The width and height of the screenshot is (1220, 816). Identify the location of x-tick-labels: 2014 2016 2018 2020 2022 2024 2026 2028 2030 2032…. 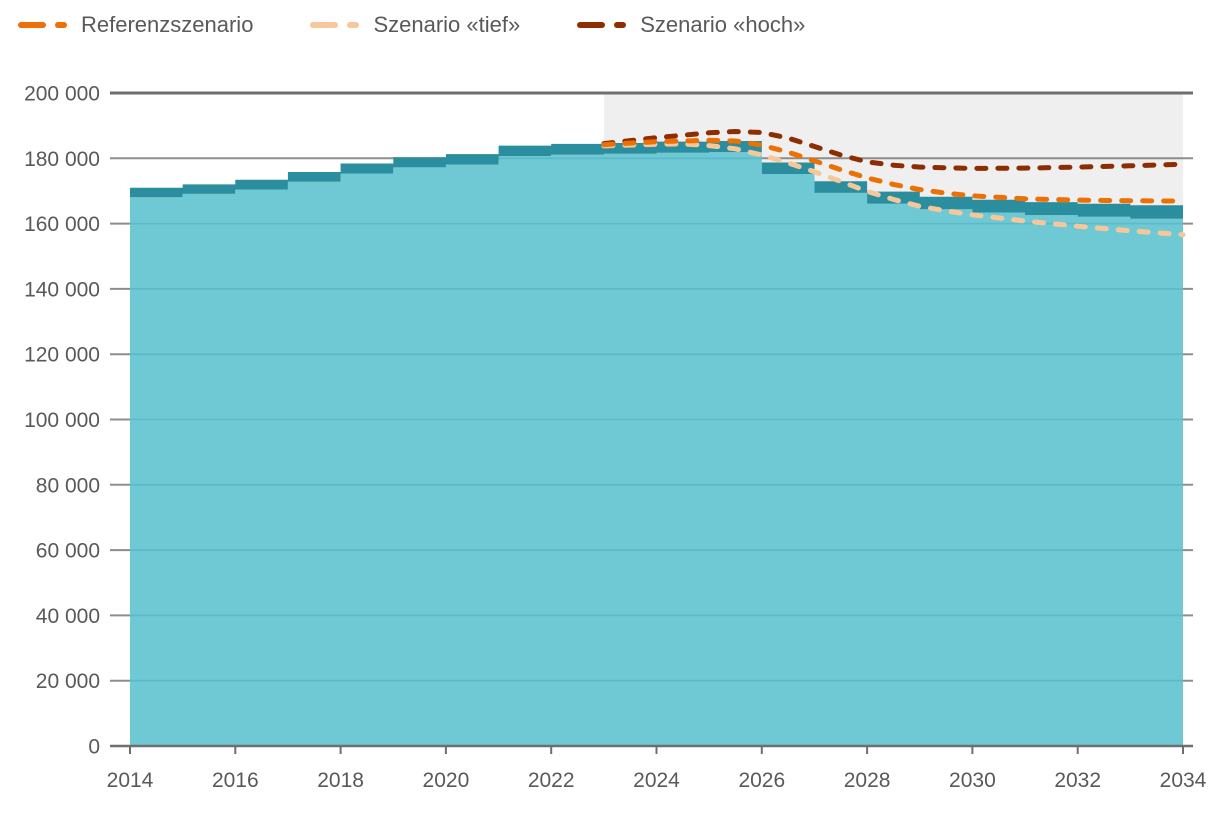
(657, 780).